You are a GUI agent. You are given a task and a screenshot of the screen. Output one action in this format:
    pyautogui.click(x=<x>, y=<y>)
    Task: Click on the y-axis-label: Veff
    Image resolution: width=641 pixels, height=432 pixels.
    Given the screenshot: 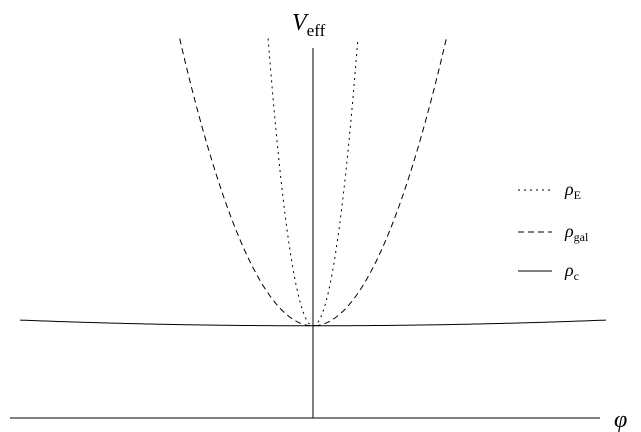 What is the action you would take?
    pyautogui.click(x=309, y=25)
    